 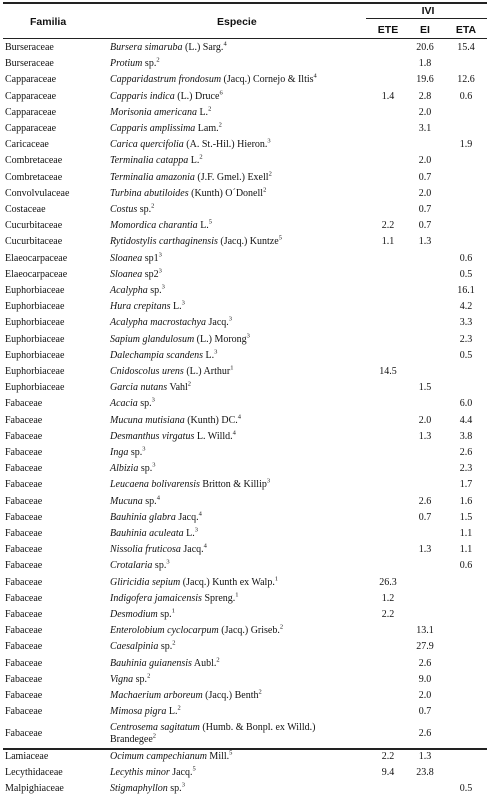 What do you see at coordinates (140, 772) in the screenshot?
I see `species-name: Lecythis minor` at bounding box center [140, 772].